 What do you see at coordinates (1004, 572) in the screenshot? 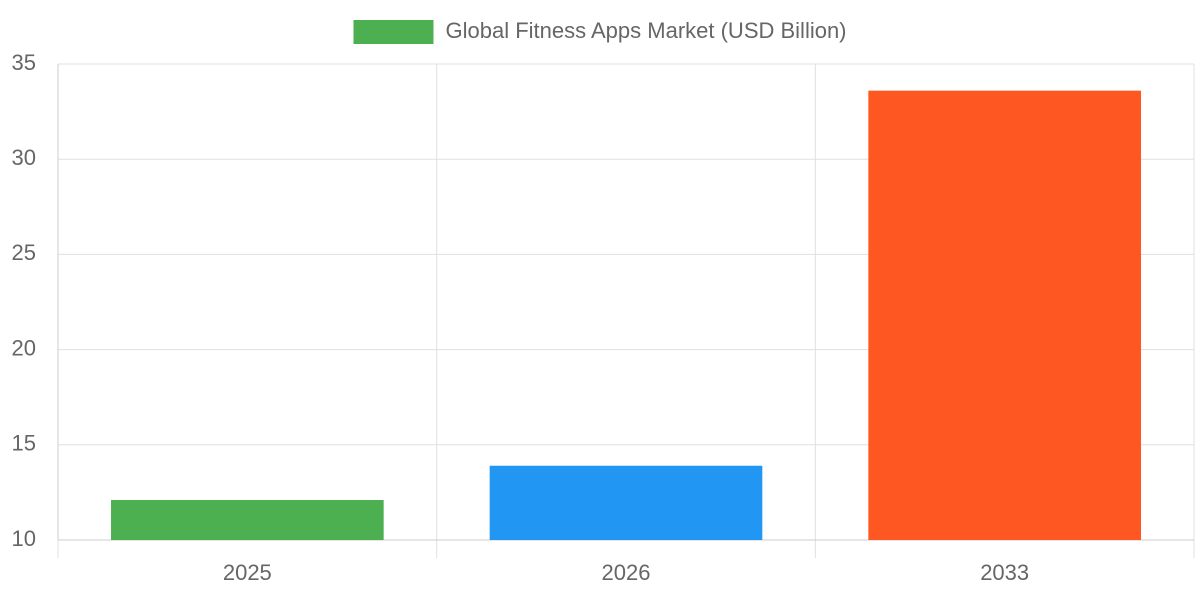
I see `x-tick-label: 2033` at bounding box center [1004, 572].